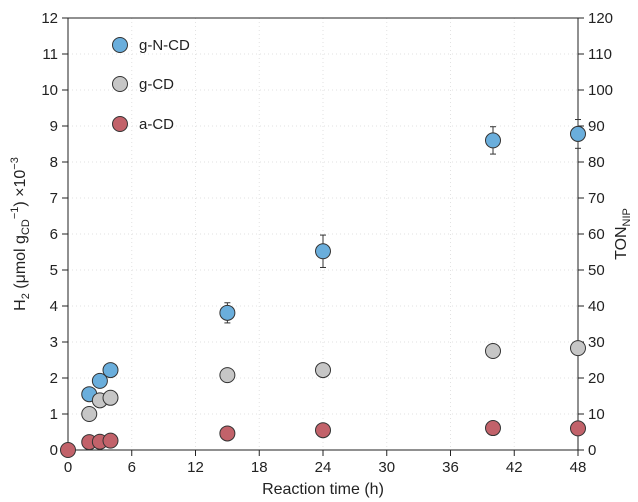 The image size is (638, 502). Describe the element at coordinates (54, 342) in the screenshot. I see `y-tick-label: 3` at that location.